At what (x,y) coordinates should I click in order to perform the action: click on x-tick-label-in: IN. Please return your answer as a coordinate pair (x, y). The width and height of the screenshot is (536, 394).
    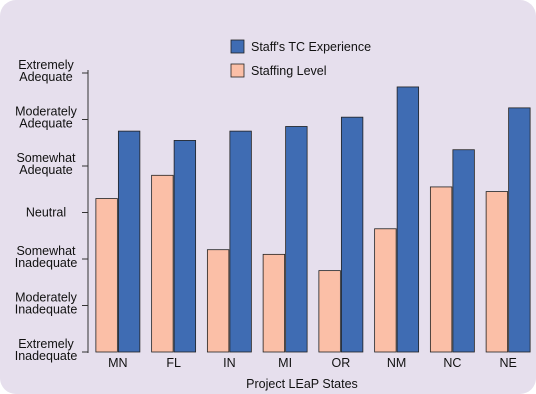
    Looking at the image, I should click on (229, 363).